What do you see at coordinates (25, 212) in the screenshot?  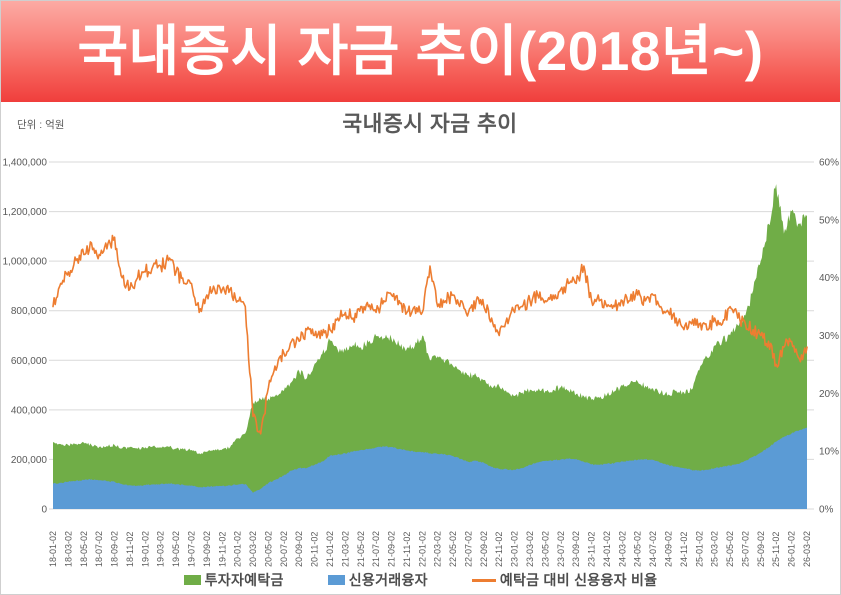 I see `y-left-tick-label: 1,200,000` at bounding box center [25, 212].